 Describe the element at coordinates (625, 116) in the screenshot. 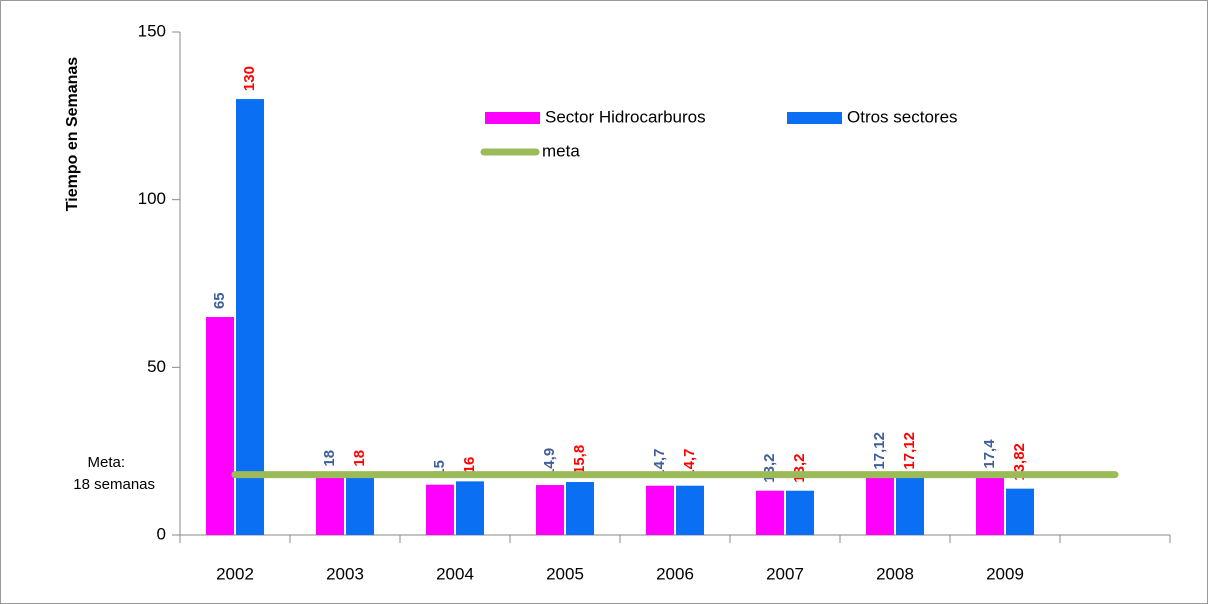

I see `legend-label: Sector Hidrocarburos` at that location.